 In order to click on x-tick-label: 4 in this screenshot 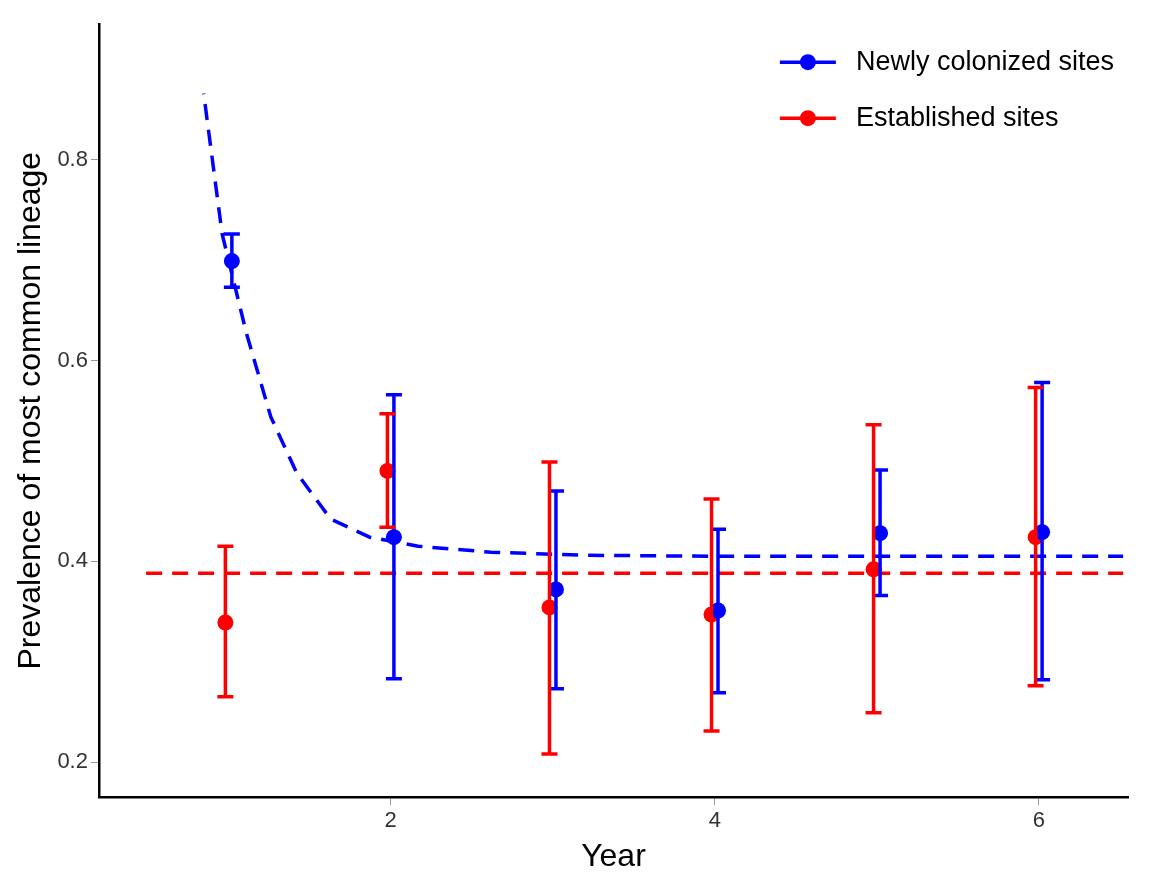, I will do `click(714, 820)`.